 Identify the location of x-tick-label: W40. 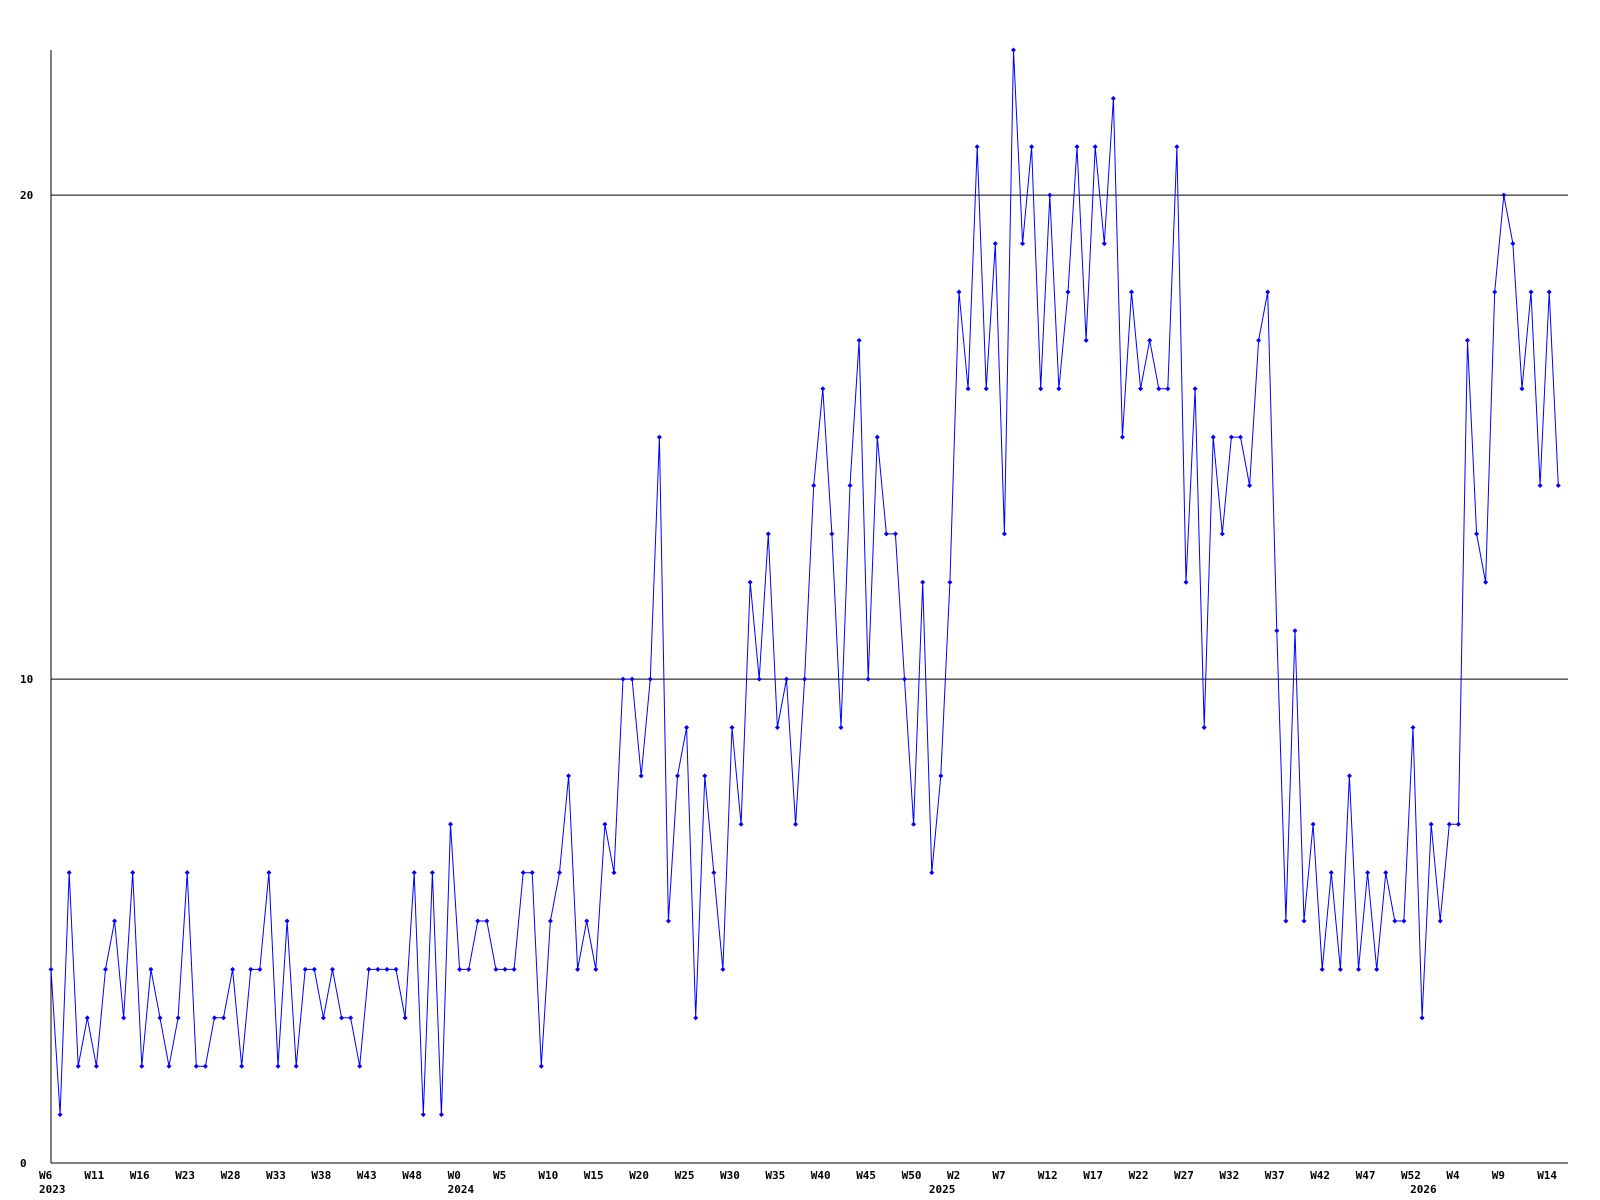
(821, 1175).